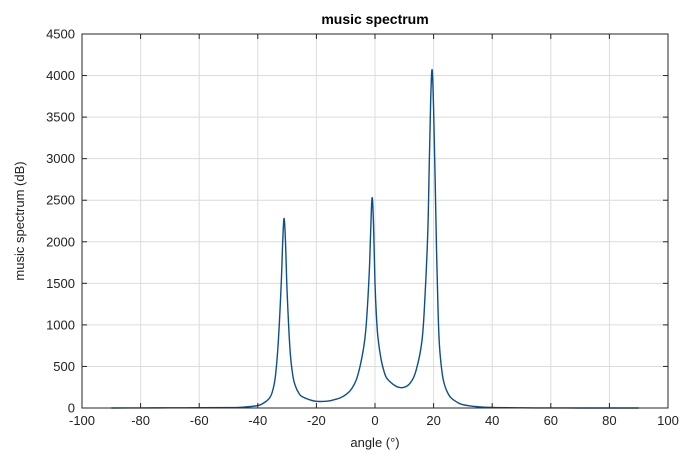 The image size is (682, 454). I want to click on x-tick-label: -60, so click(199, 420).